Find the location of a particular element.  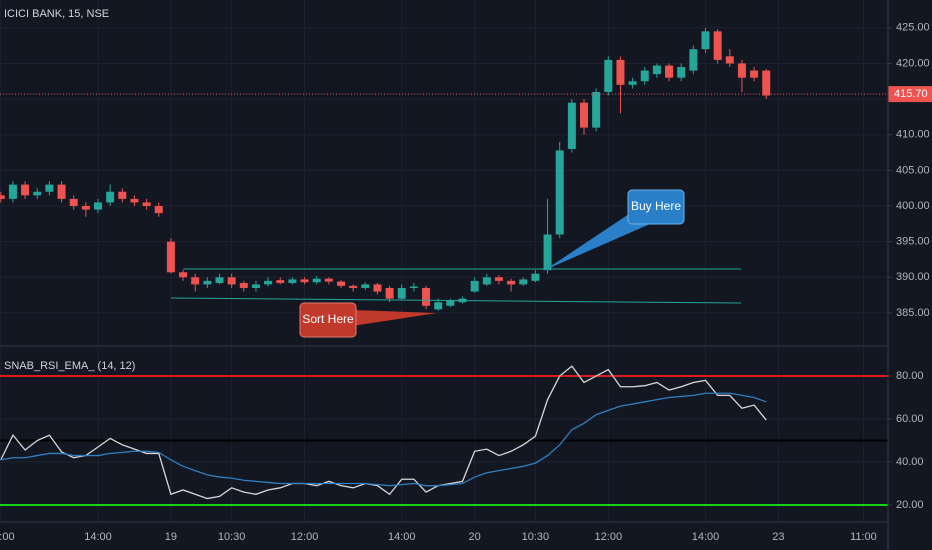

x-tick-label: 20 is located at coordinates (475, 537).